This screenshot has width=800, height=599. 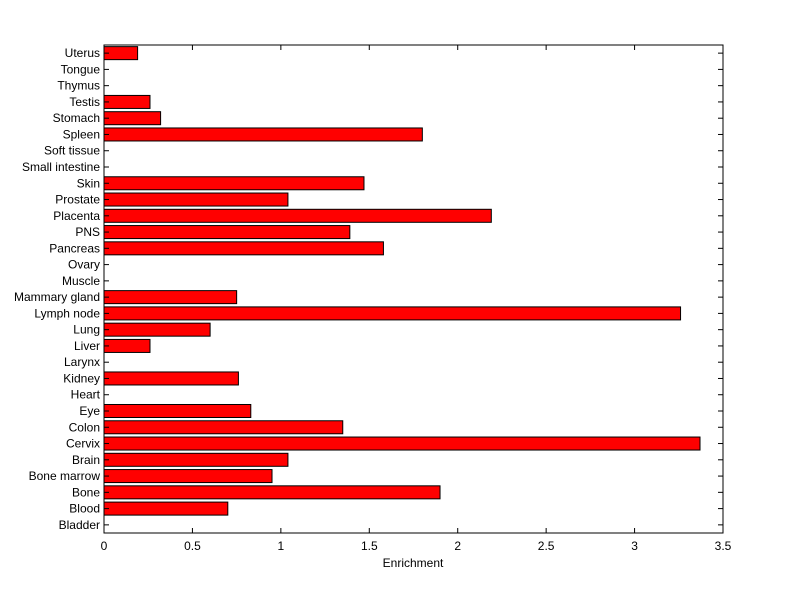 I want to click on x-tick-label: 0.5, so click(x=192, y=546).